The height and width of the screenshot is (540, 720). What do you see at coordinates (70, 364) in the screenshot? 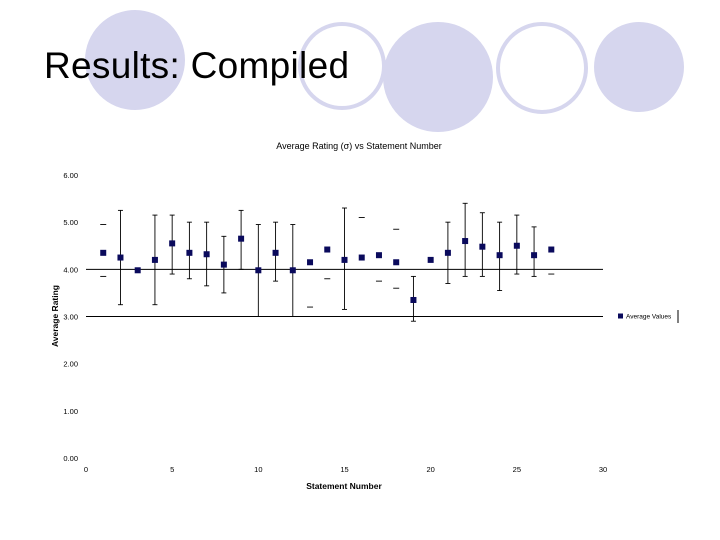
I see `y-tick-label: 2.00` at bounding box center [70, 364].